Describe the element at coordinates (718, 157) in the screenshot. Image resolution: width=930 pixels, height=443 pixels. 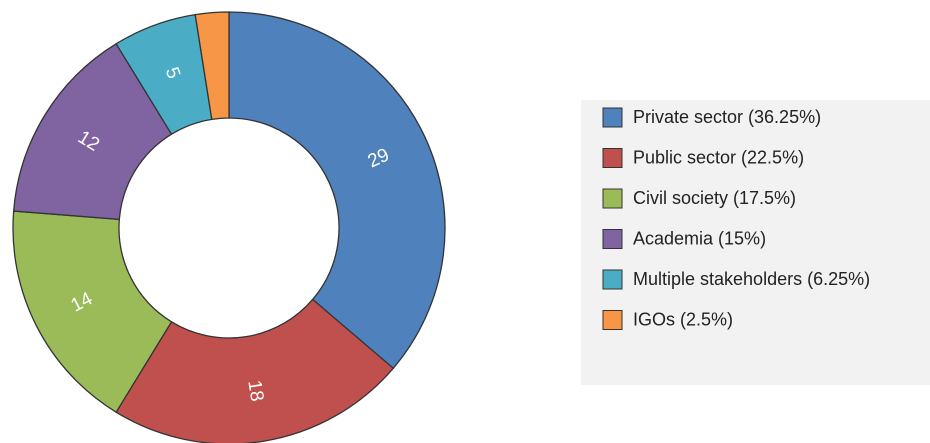
I see `legend-label: Public sector (22.5%)` at that location.